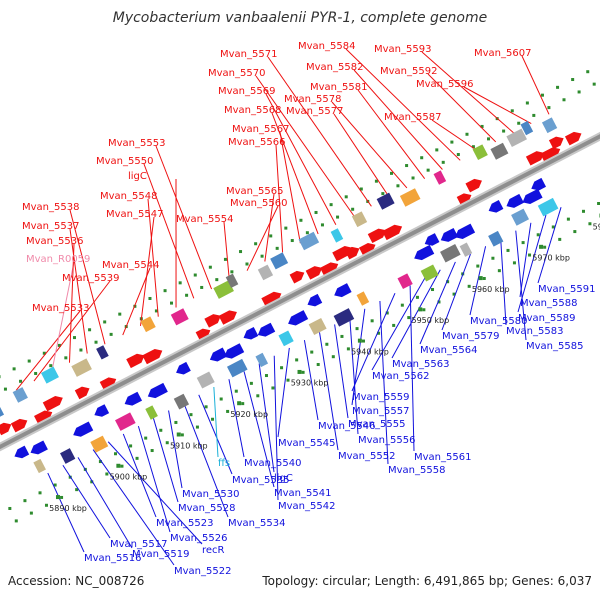 This screenshot has height=600, width=600. Describe the element at coordinates (400, 376) in the screenshot. I see `gene-label: Mvan_5562` at that location.